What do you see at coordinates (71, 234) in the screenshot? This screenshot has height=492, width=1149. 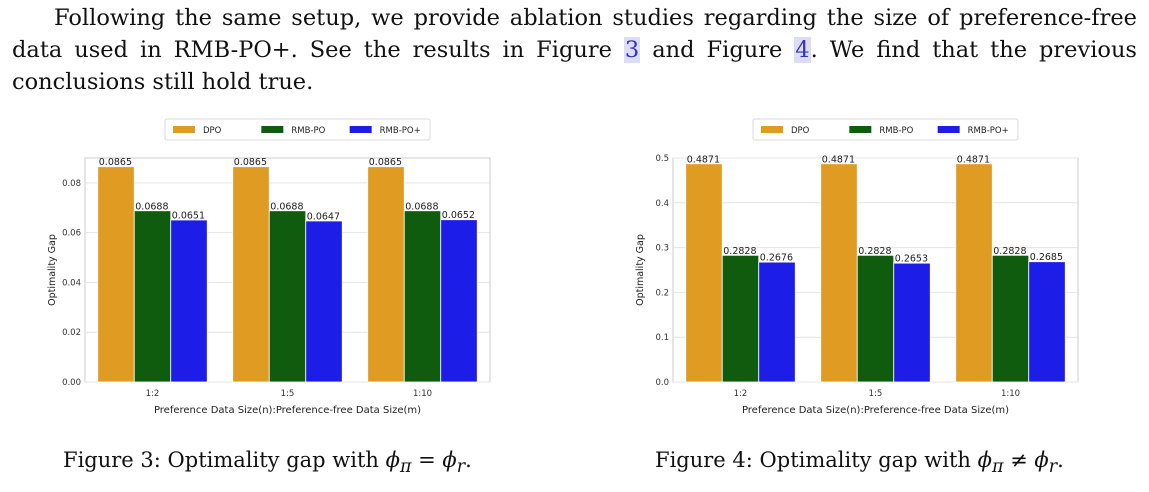 I see `y-tick-label: 0.06` at bounding box center [71, 234].